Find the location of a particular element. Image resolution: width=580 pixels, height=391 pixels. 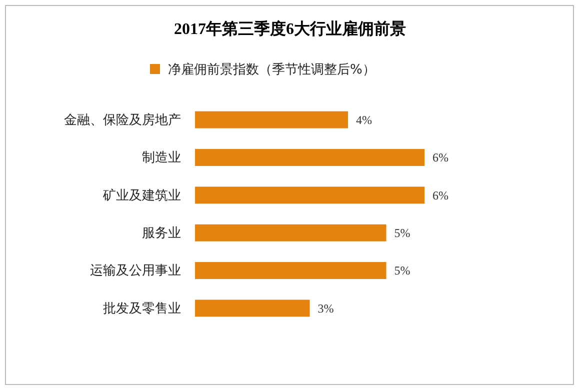

data-label: 4% is located at coordinates (364, 119).